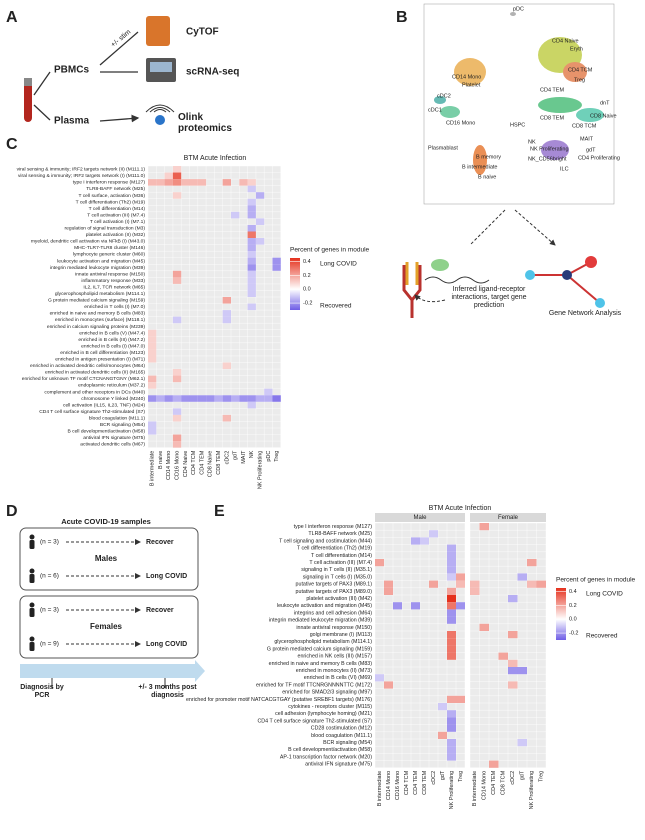 The height and width of the screenshot is (840, 645). What do you see at coordinates (443, 148) in the screenshot?
I see `cluster-label: Plasmablast` at bounding box center [443, 148].